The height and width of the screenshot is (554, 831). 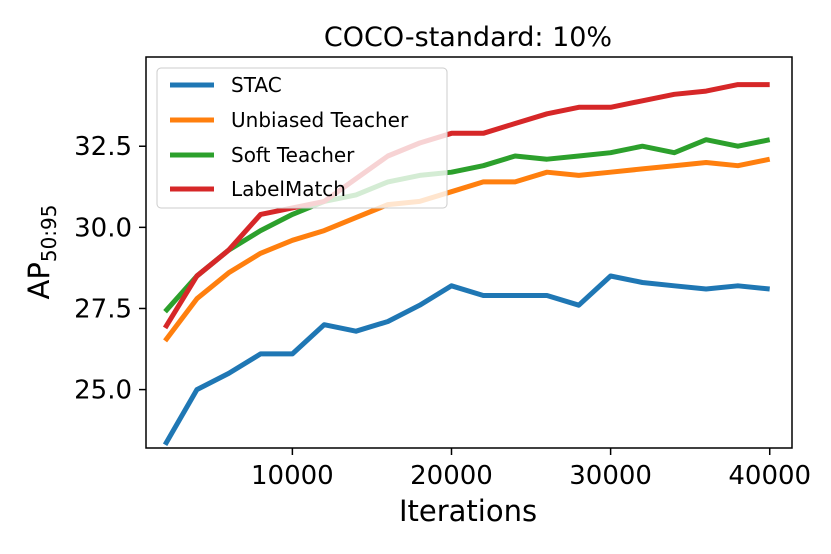 I want to click on x-axis-label: Iterations, so click(x=468, y=511).